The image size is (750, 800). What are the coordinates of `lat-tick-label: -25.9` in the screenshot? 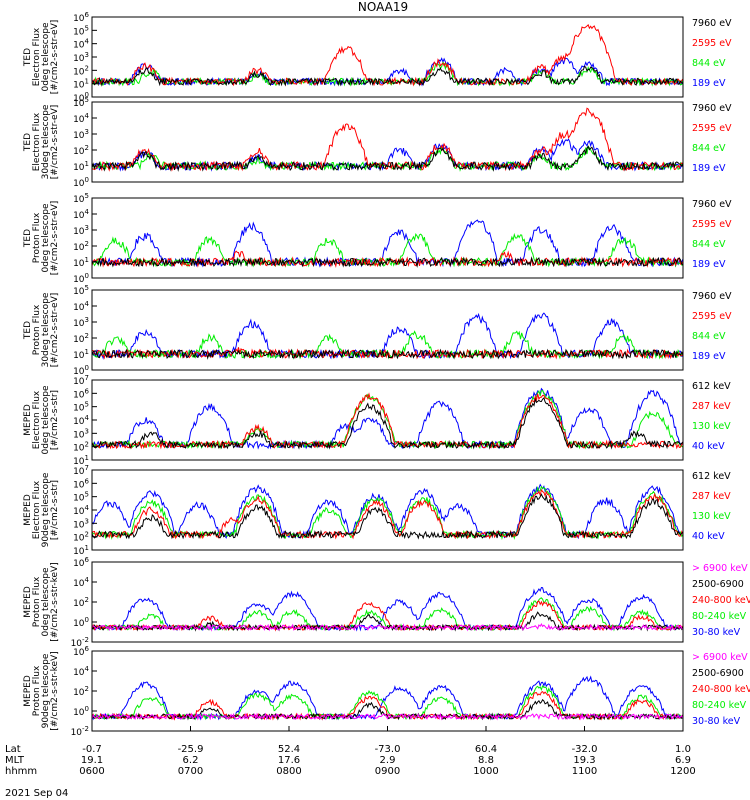 It's located at (191, 749).